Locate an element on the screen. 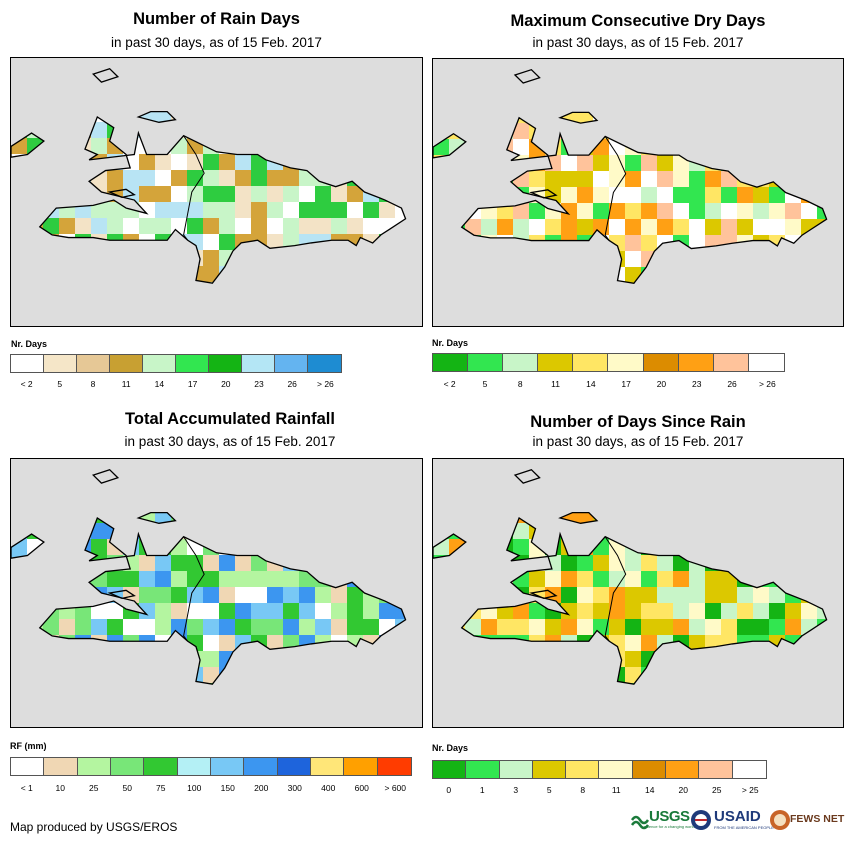 The height and width of the screenshot is (845, 854). legend-tick-label: 400 is located at coordinates (328, 788).